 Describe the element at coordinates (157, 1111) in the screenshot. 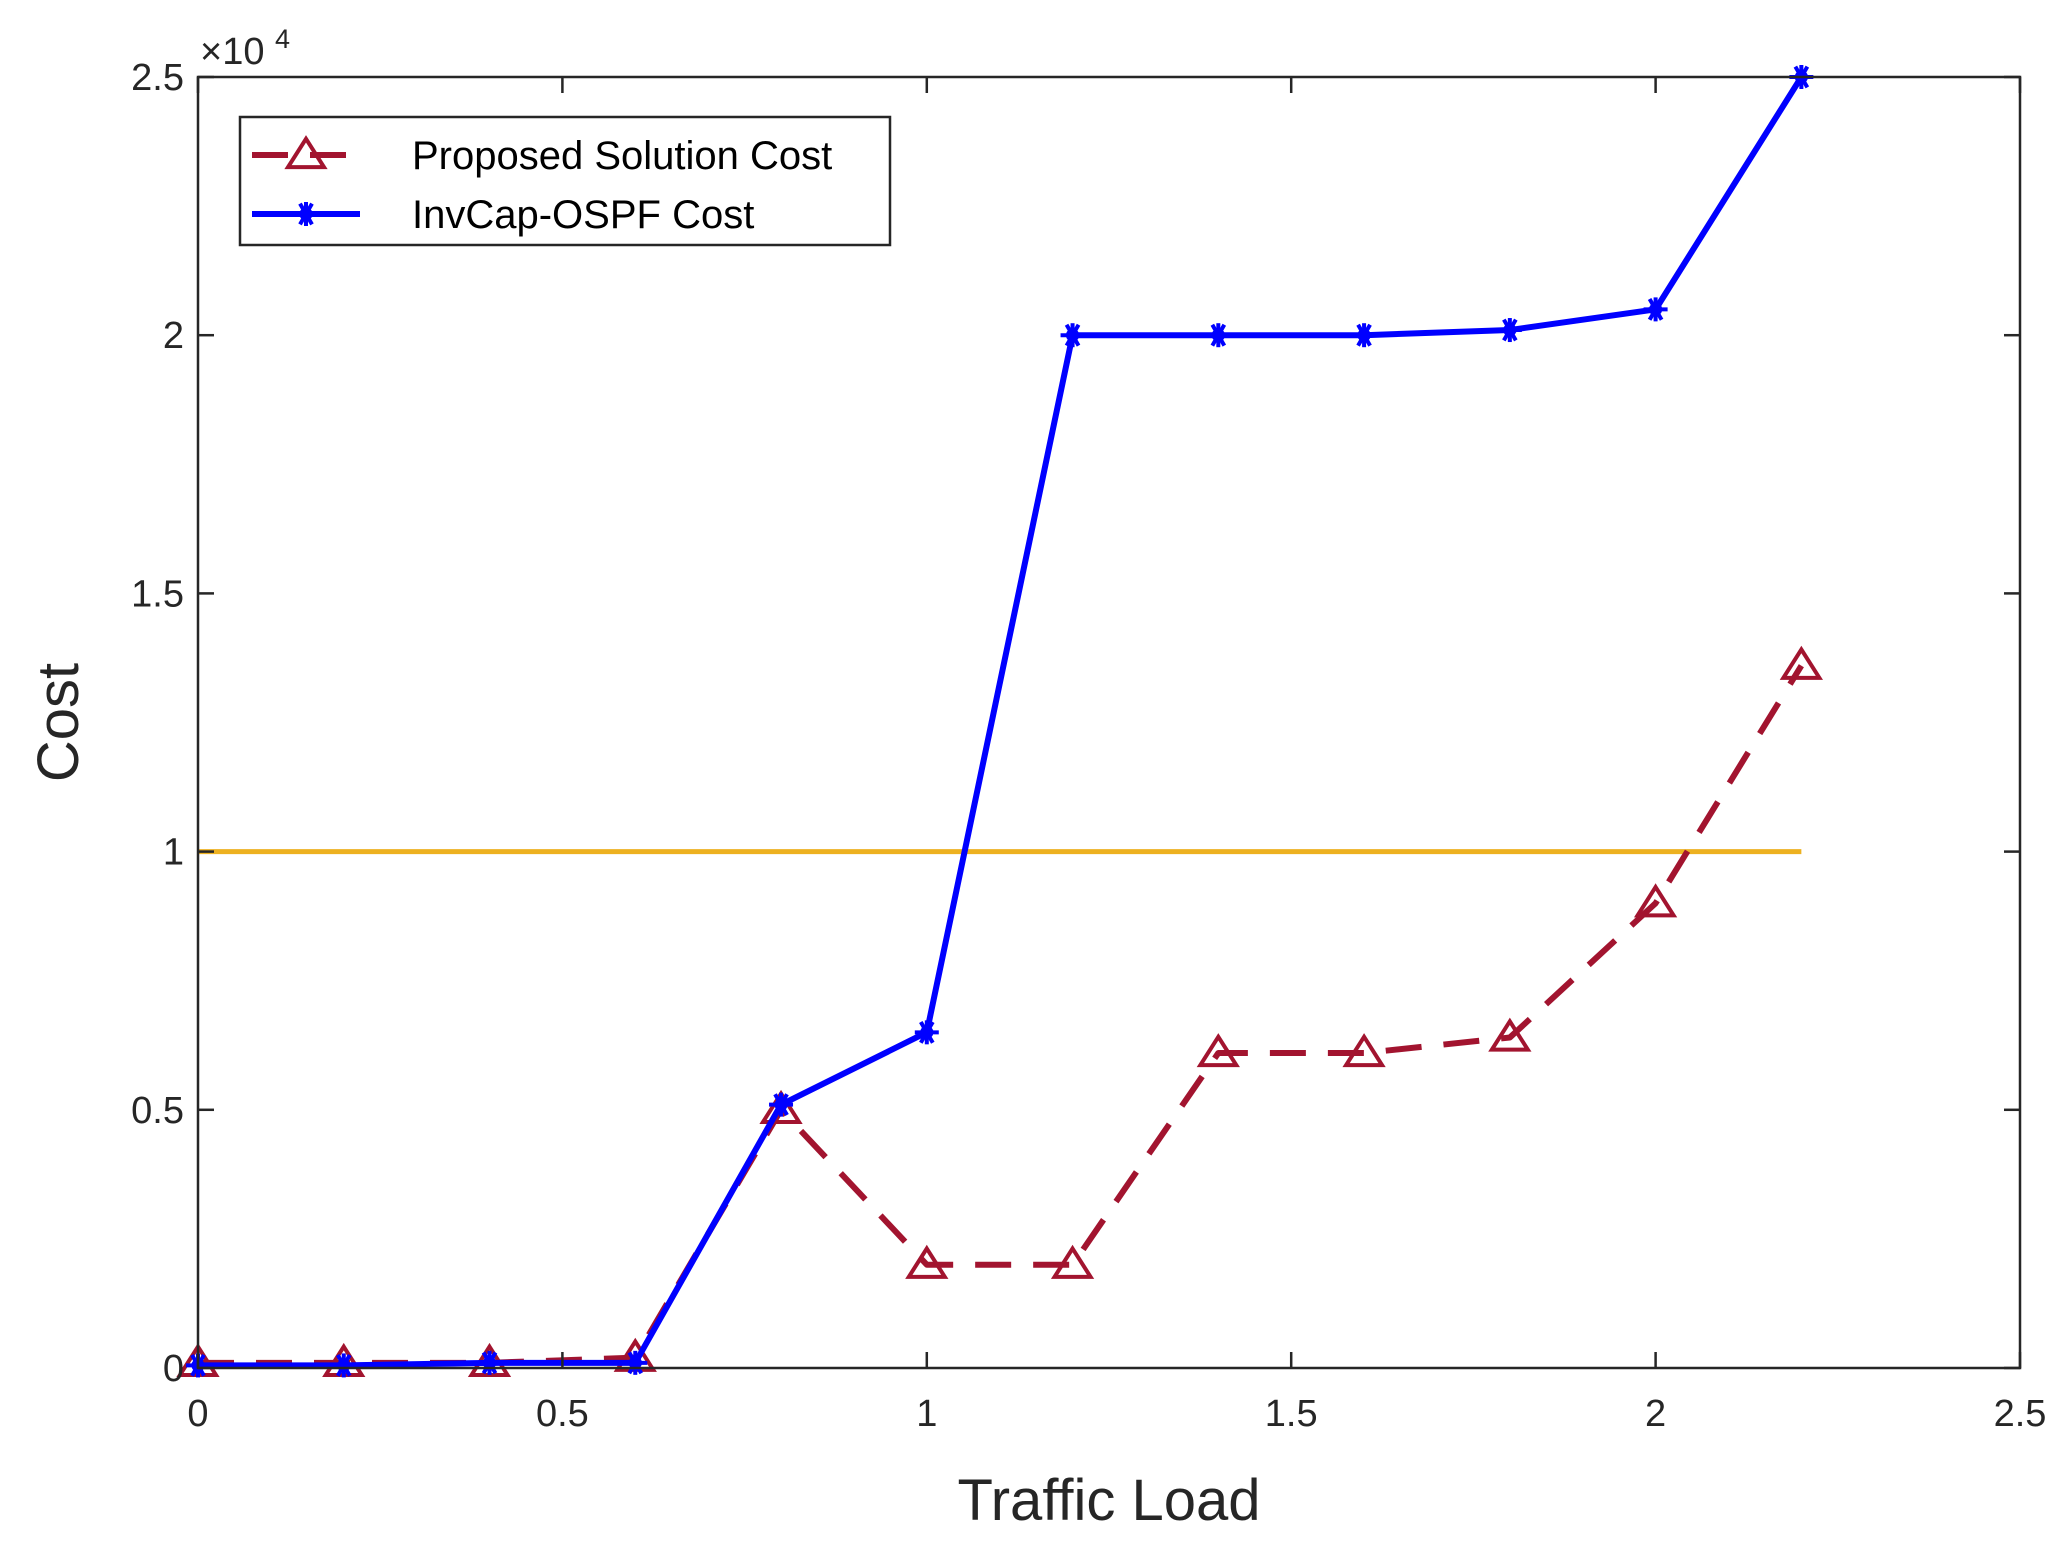

I see `y-tick-label: 0.5` at that location.